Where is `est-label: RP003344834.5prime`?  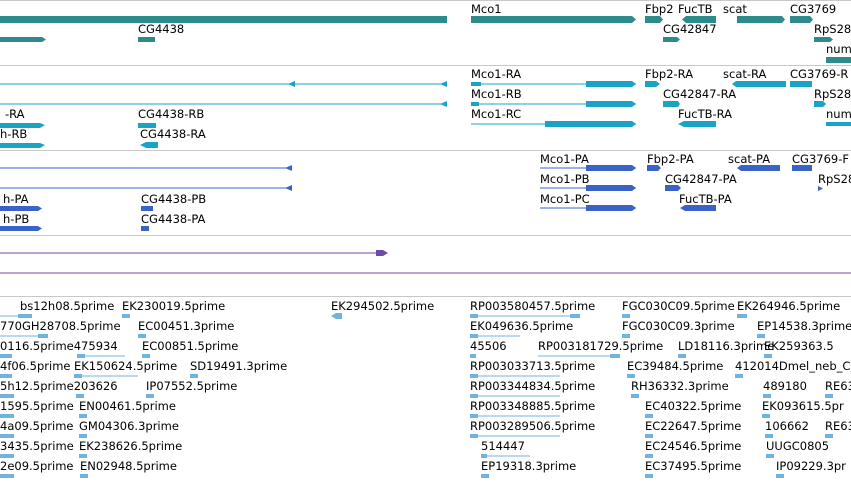 est-label: RP003344834.5prime is located at coordinates (533, 386).